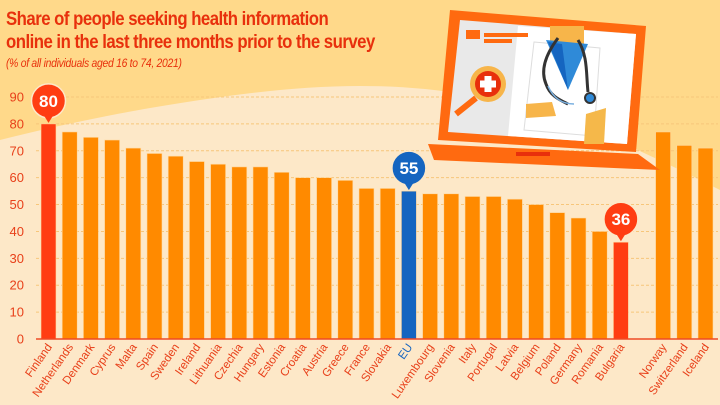  I want to click on bar-italy, so click(472, 268).